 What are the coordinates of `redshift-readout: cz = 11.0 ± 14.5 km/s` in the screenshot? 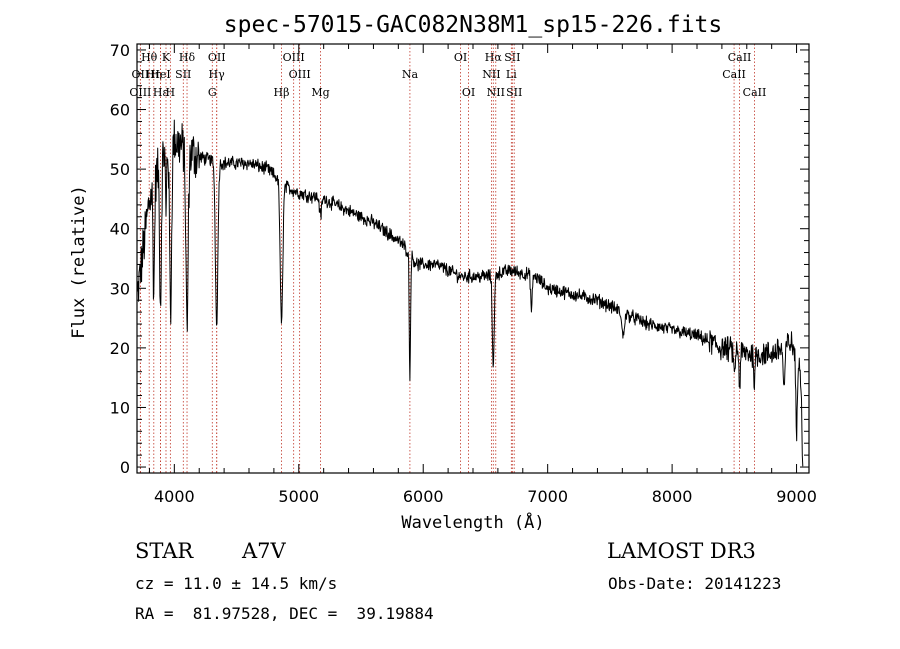 It's located at (236, 583).